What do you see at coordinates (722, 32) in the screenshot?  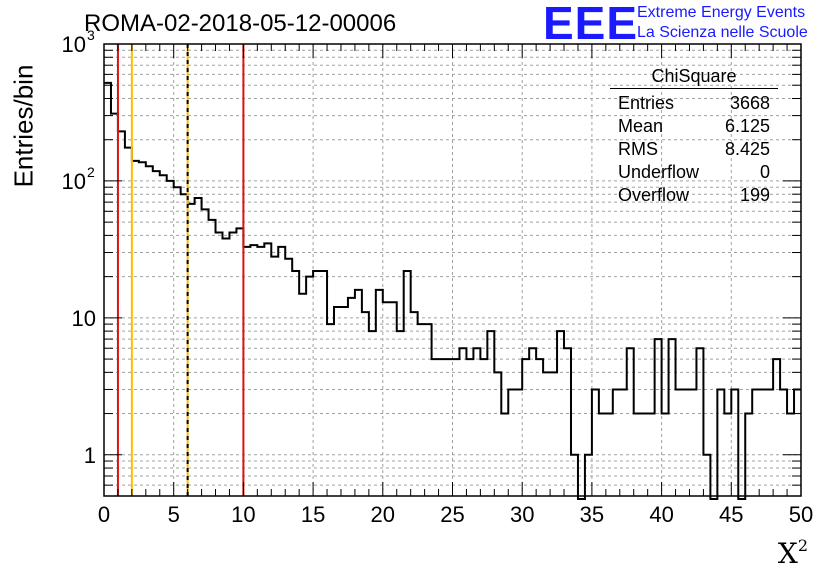 I see `logo-line-2: La Scienza nelle Scuole` at bounding box center [722, 32].